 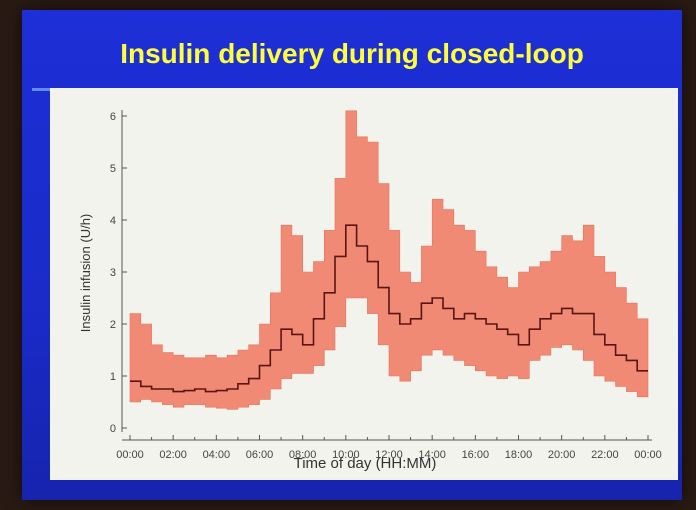 I want to click on x-tick-label: 22:00, so click(x=605, y=455).